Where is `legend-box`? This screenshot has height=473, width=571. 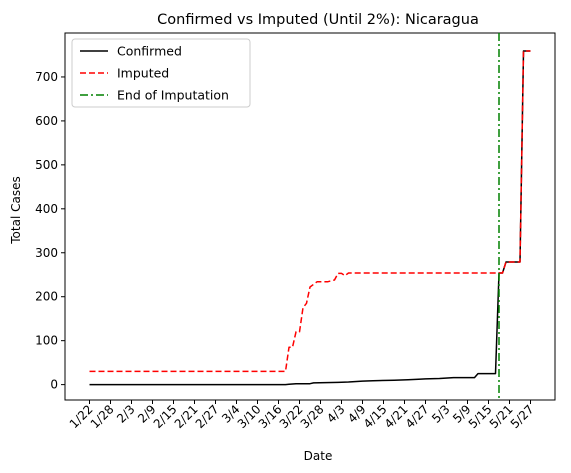 legend-box is located at coordinates (161, 73).